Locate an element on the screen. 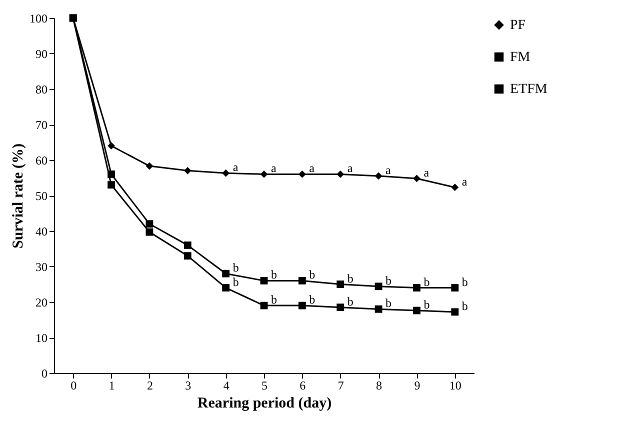 Image resolution: width=627 pixels, height=426 pixels. y-tick-label: 20 is located at coordinates (42, 303).